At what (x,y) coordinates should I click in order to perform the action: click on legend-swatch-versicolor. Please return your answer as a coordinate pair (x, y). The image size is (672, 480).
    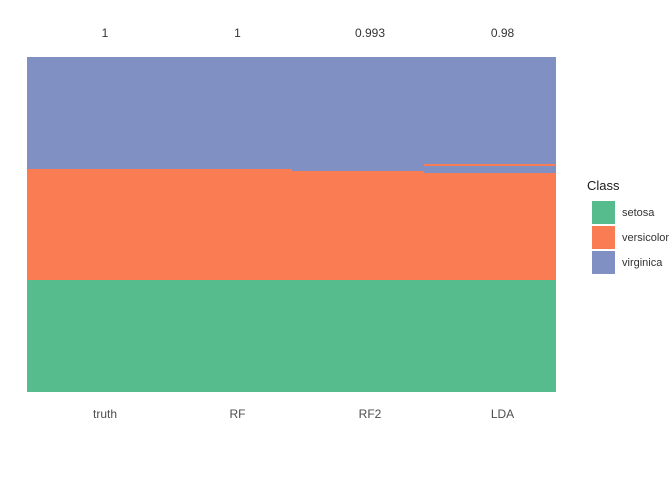
    Looking at the image, I should click on (603, 237).